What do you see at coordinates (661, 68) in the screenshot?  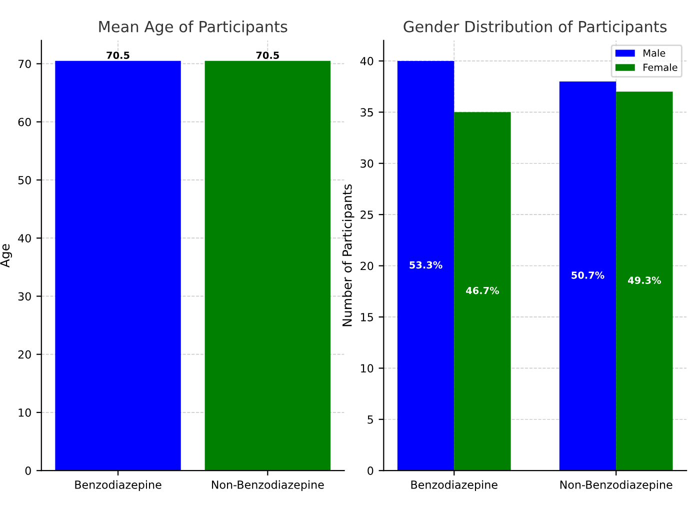 I see `legend-label: Female` at bounding box center [661, 68].